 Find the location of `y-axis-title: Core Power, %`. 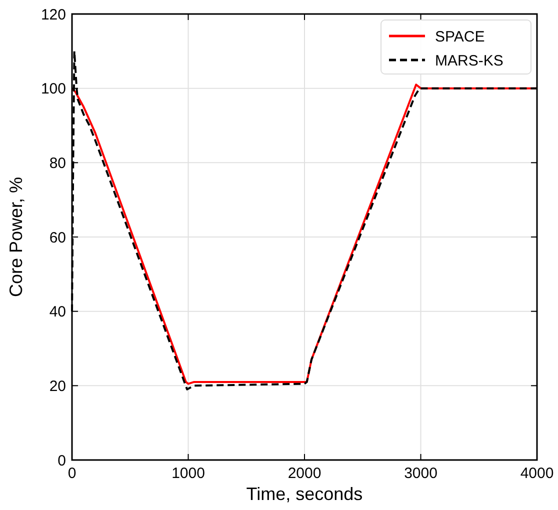

y-axis-title: Core Power, % is located at coordinates (16, 237).